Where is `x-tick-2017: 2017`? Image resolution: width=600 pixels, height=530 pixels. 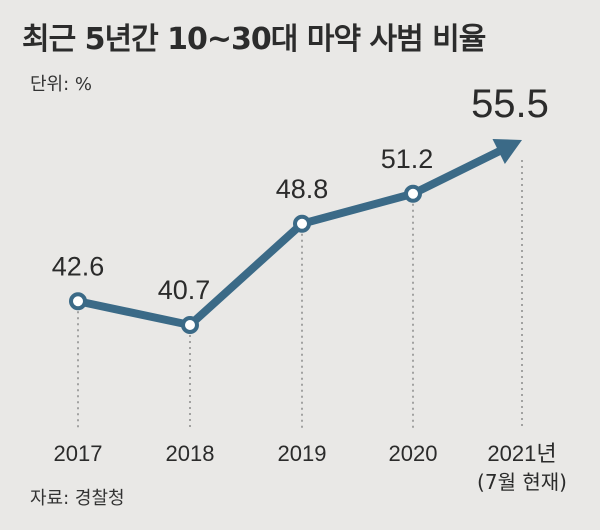
x-tick-2017: 2017 is located at coordinates (78, 453).